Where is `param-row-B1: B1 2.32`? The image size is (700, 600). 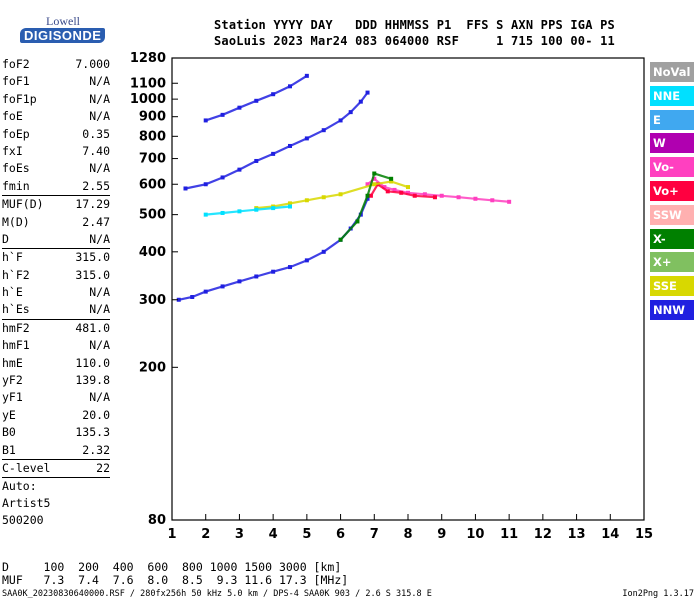
param-row-B1: B1 2.32 is located at coordinates (56, 450).